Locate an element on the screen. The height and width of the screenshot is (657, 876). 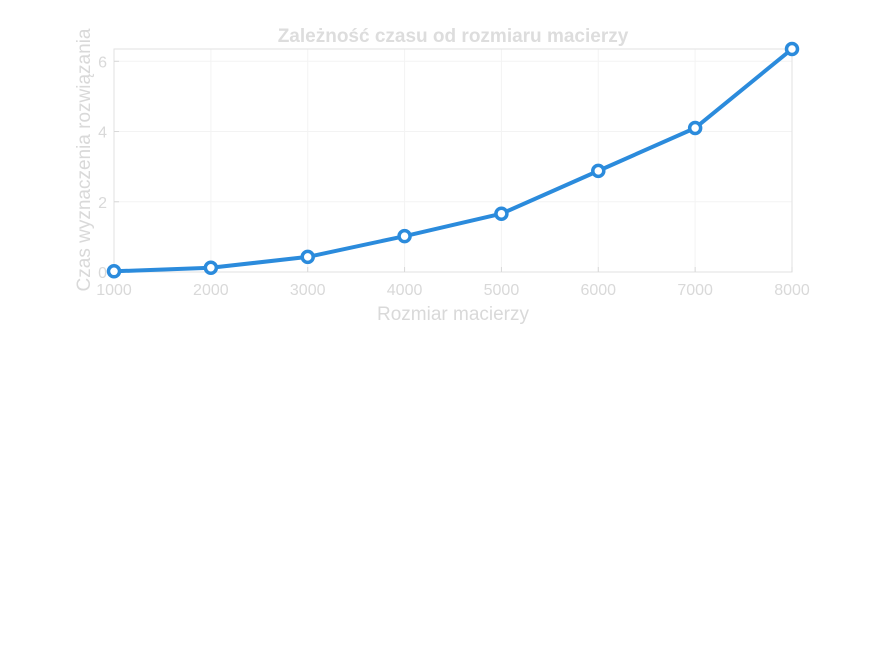
x-tick-label: 6000 is located at coordinates (598, 290).